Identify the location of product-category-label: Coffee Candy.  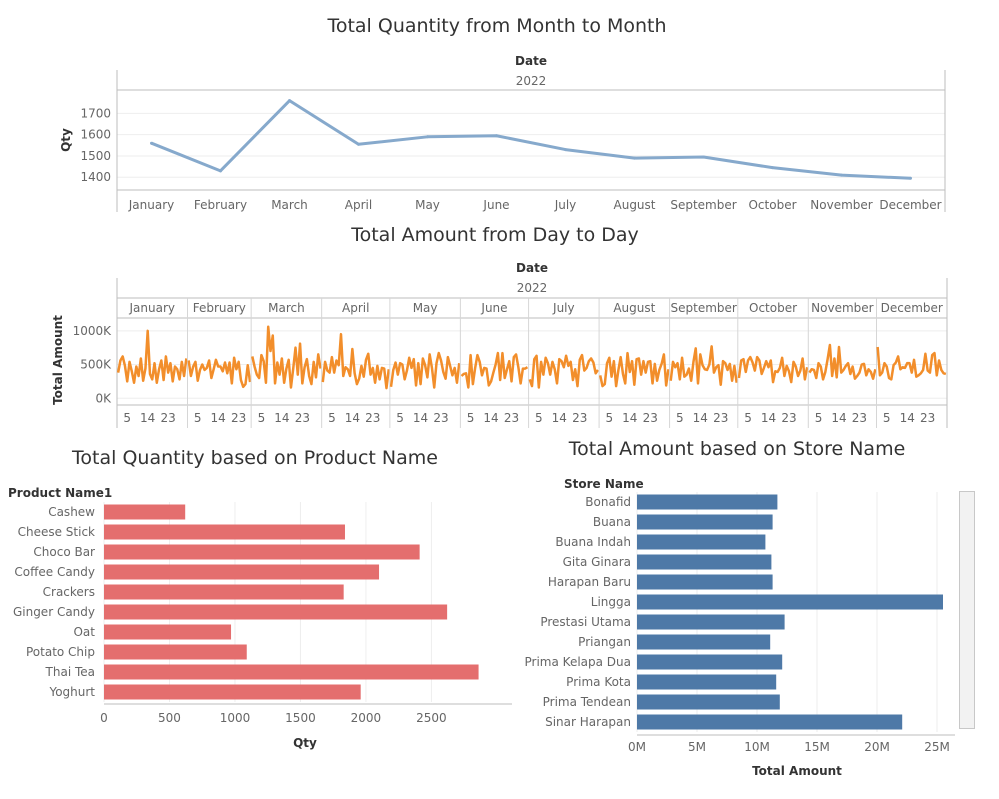
(54, 572).